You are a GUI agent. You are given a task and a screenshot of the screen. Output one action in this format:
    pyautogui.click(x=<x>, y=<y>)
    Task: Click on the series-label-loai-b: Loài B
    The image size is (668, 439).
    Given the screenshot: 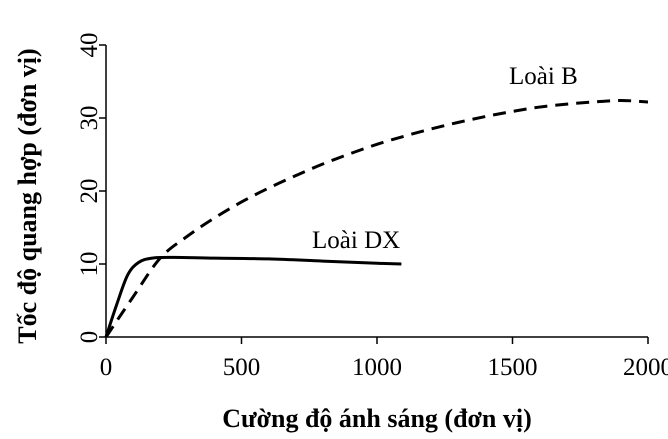 What is the action you would take?
    pyautogui.click(x=543, y=76)
    